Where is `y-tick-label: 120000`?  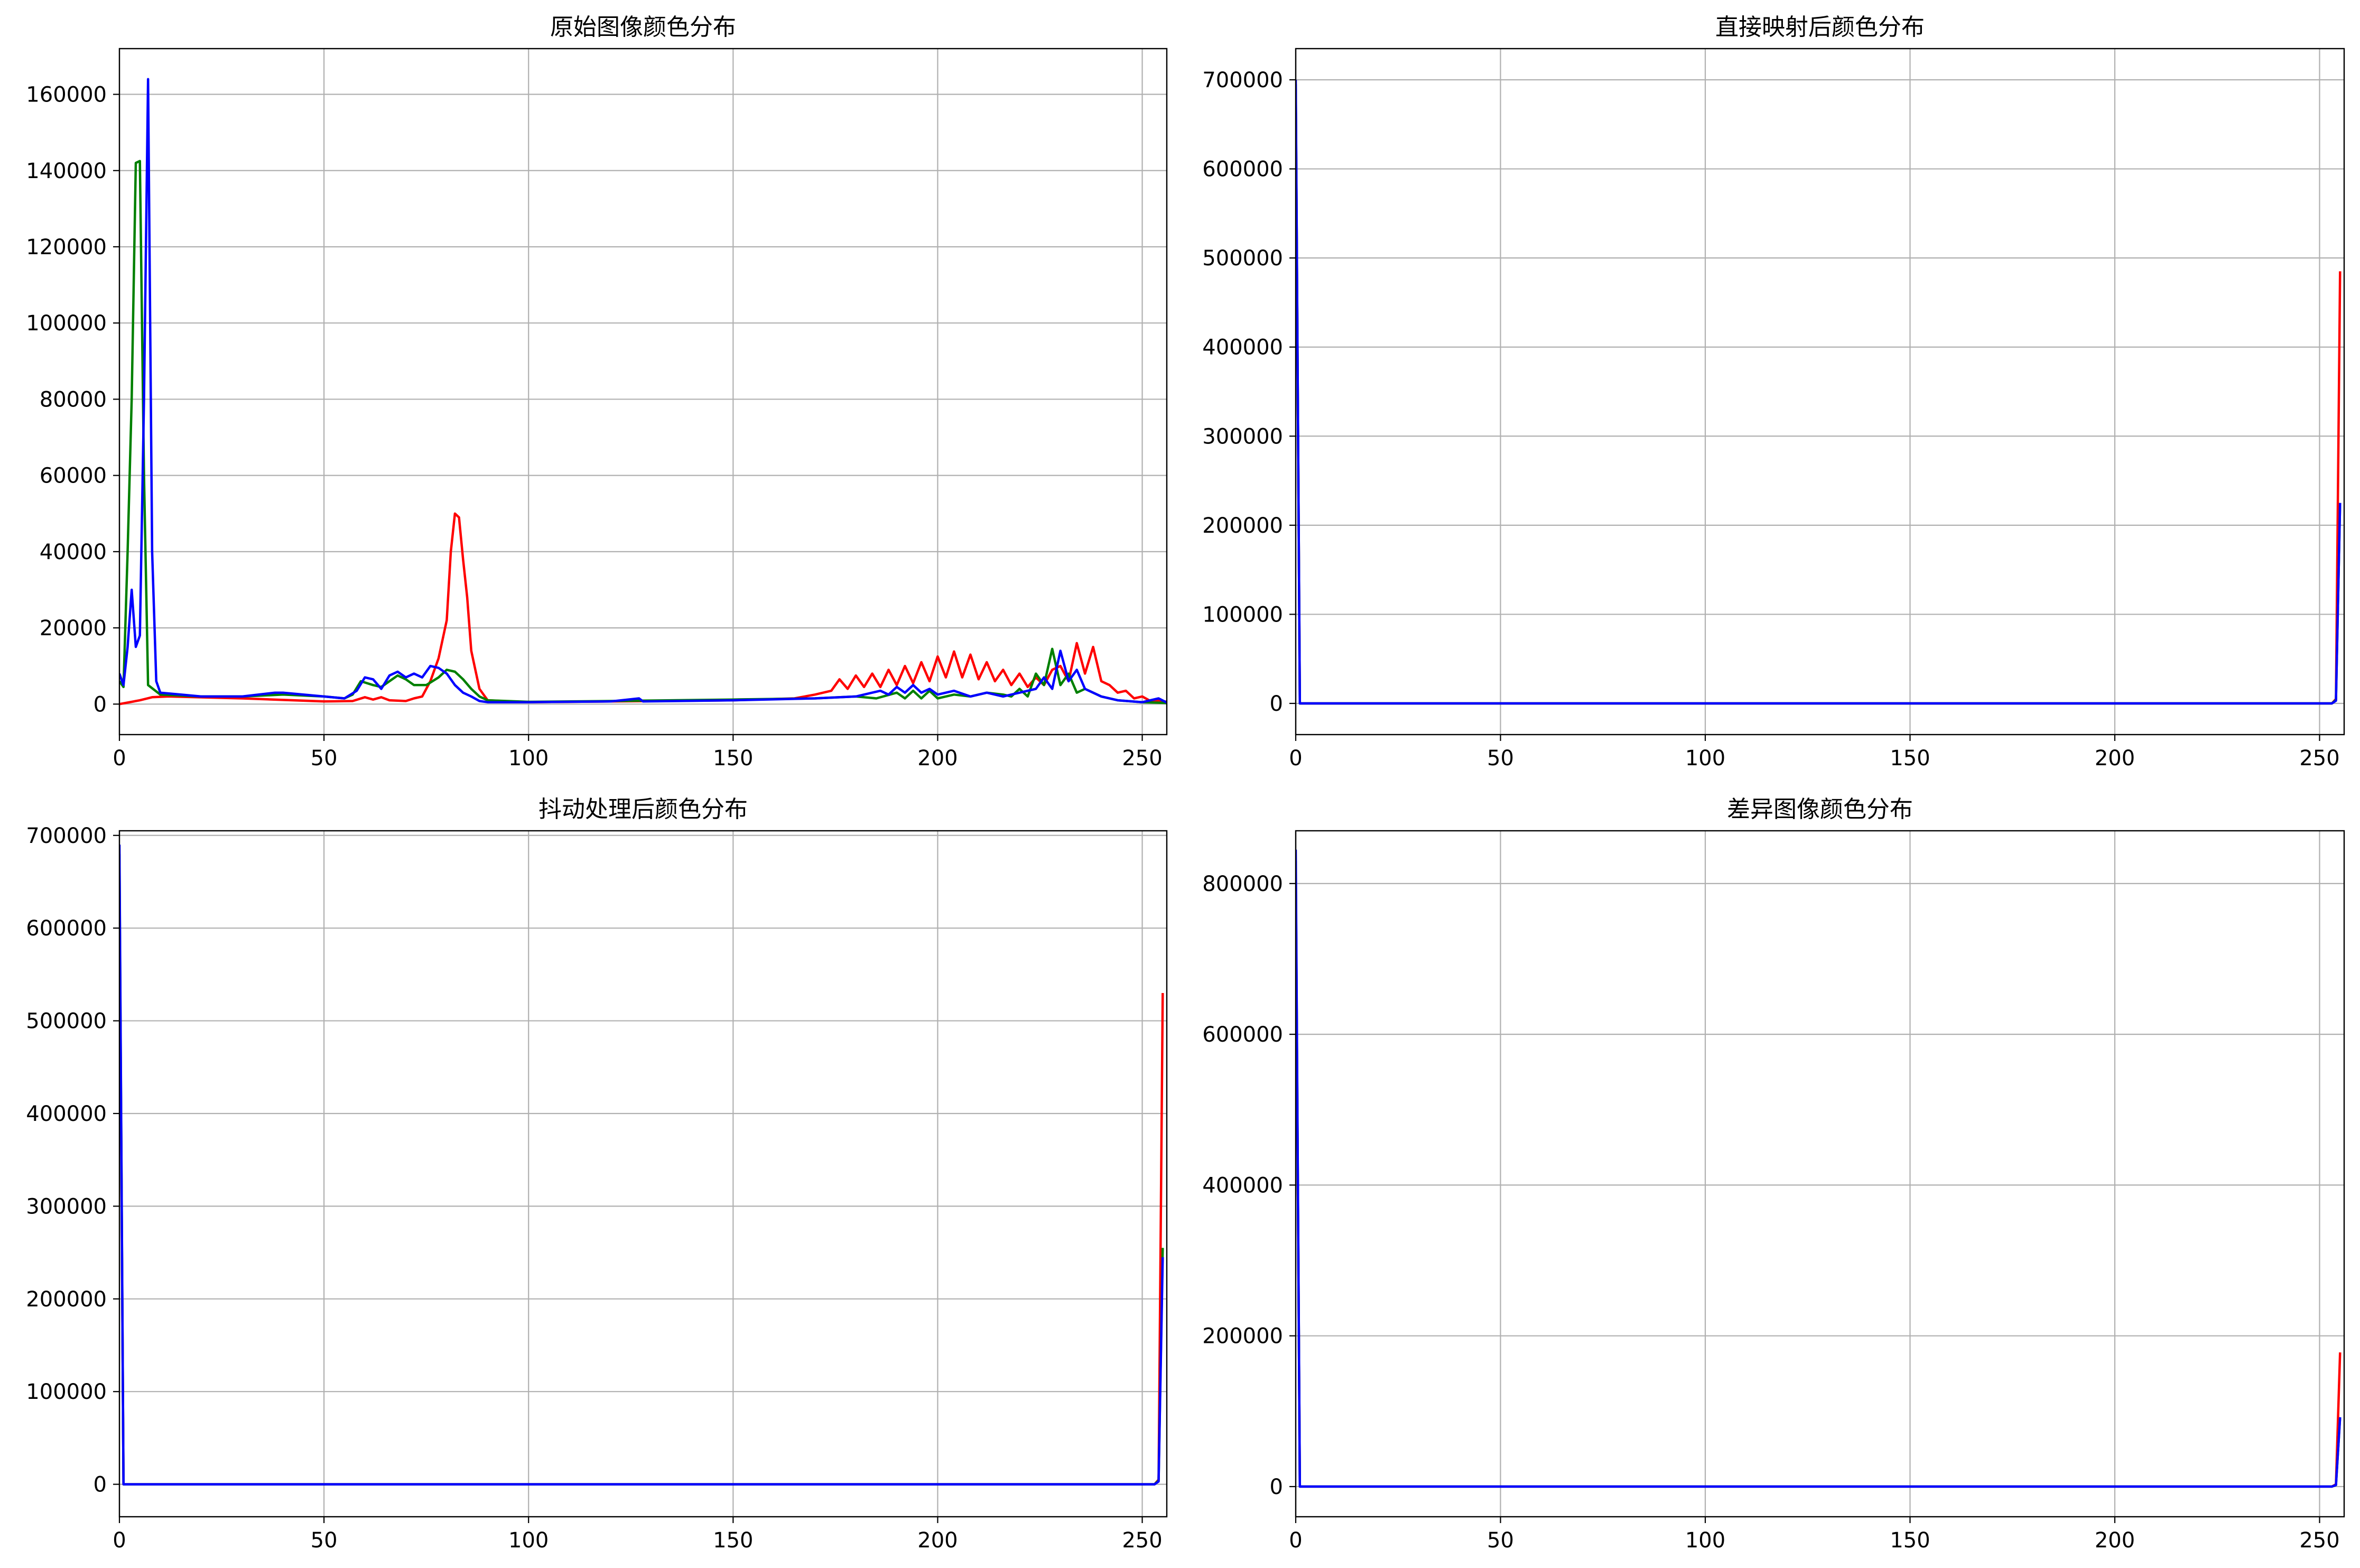
y-tick-label: 120000 is located at coordinates (66, 247).